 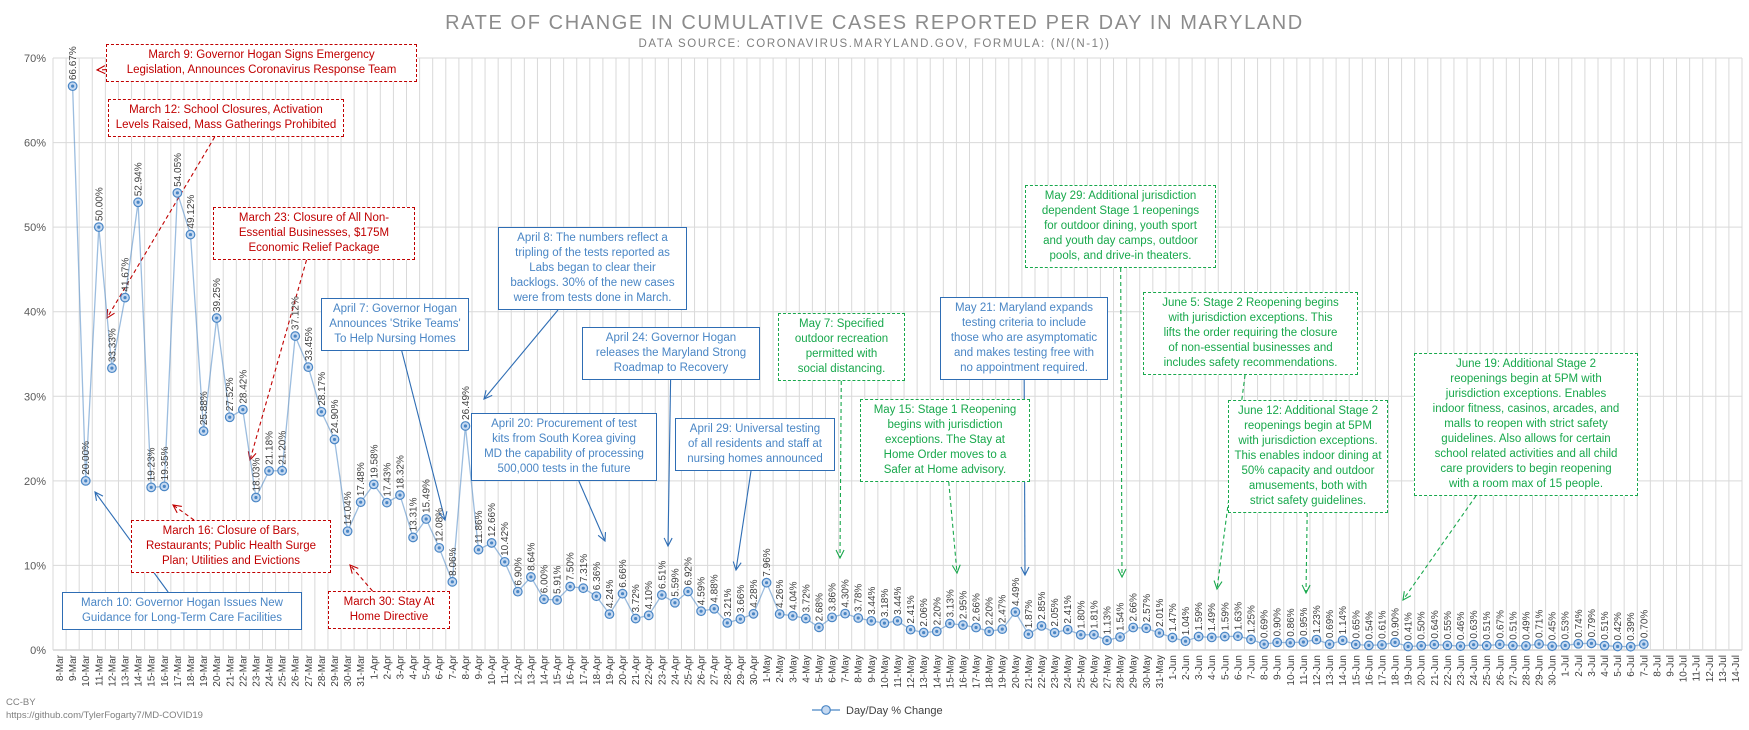 I want to click on annotation-text-line: with a room max of 15 people., so click(x=1526, y=484).